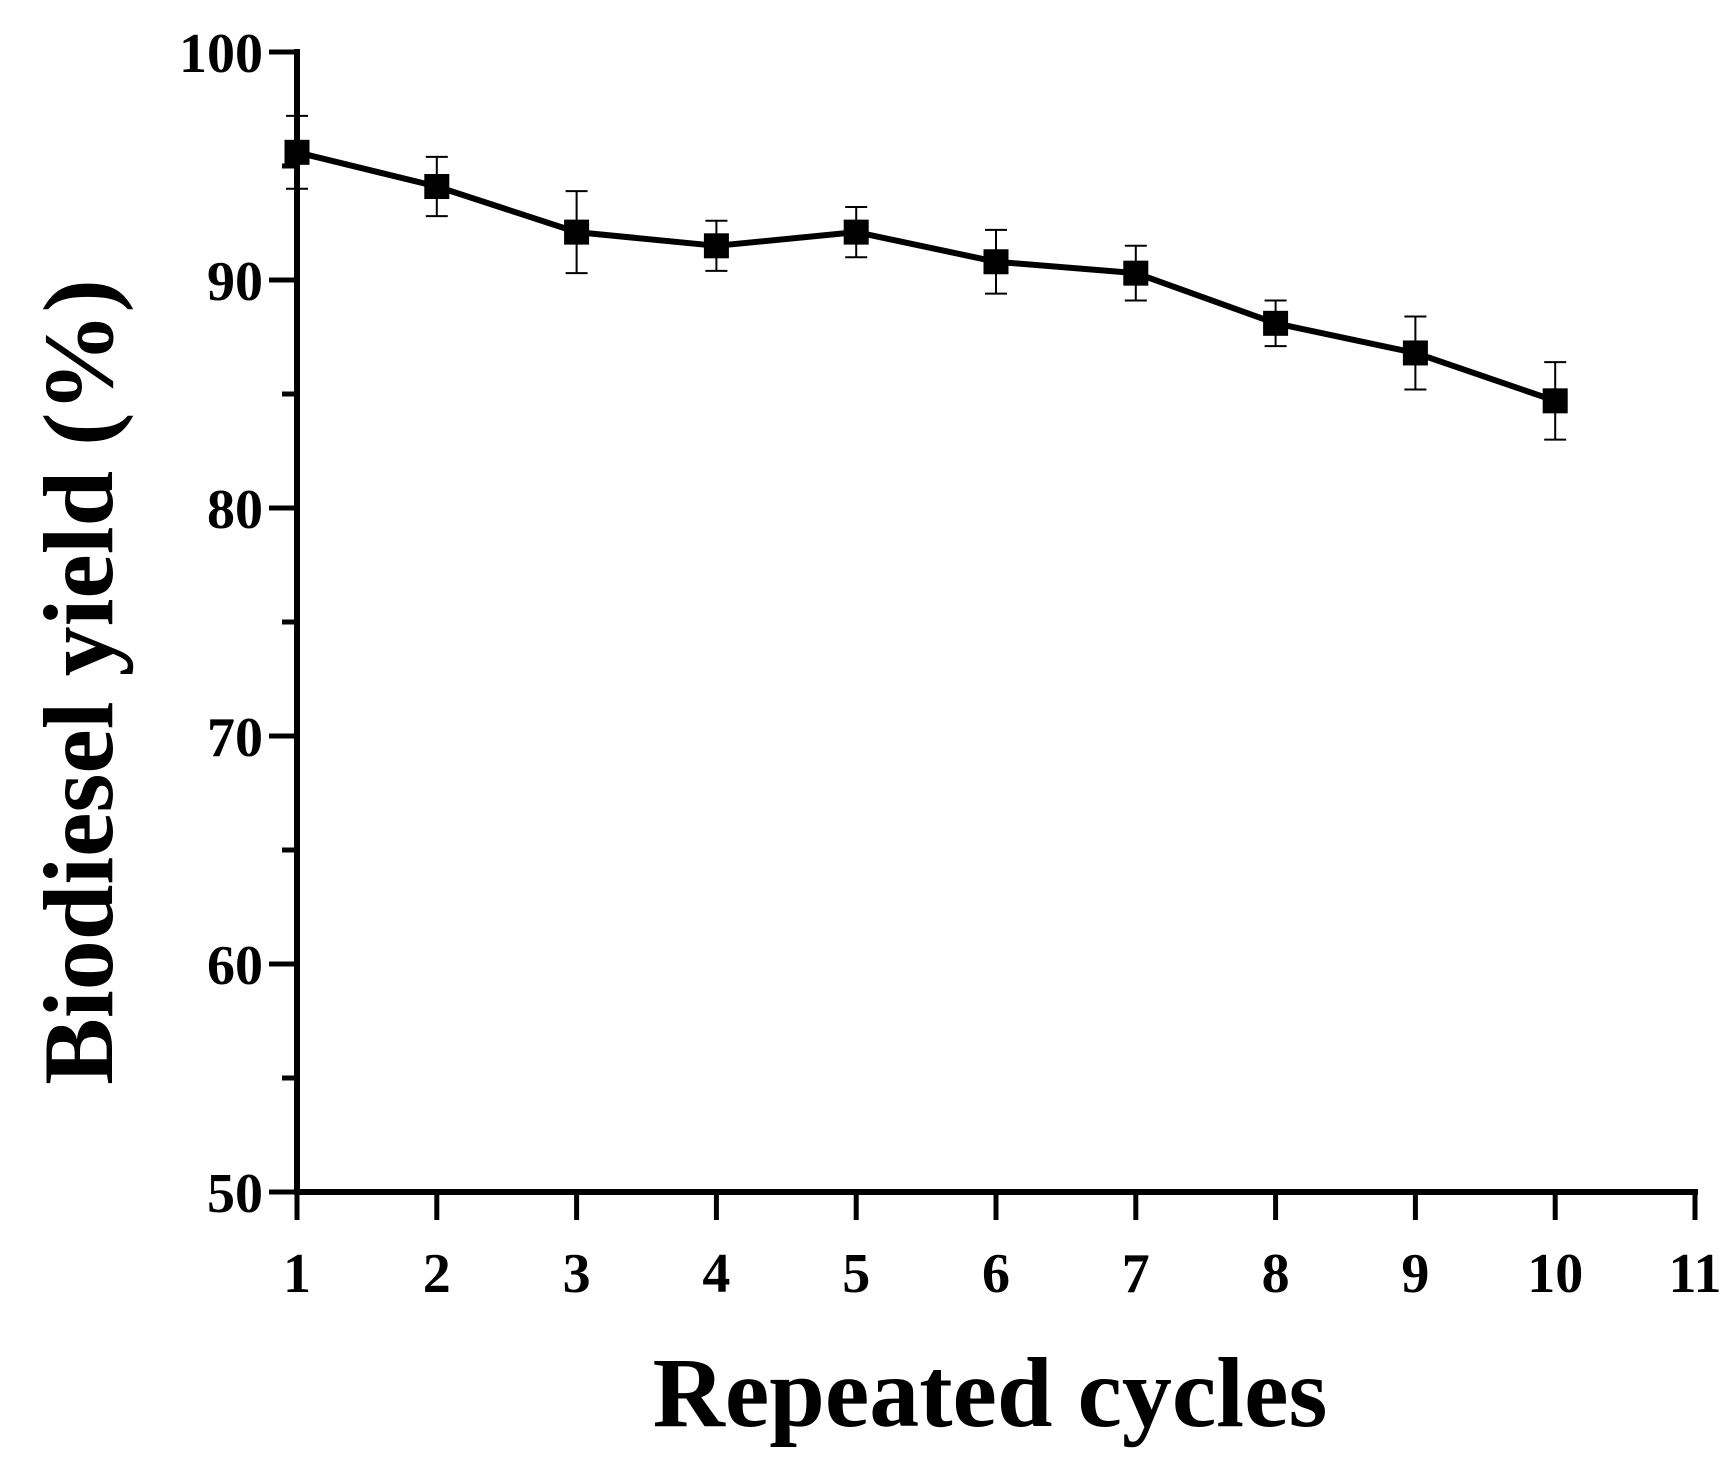 The height and width of the screenshot is (1457, 1724). I want to click on x-tick-label: 11, so click(1695, 1274).